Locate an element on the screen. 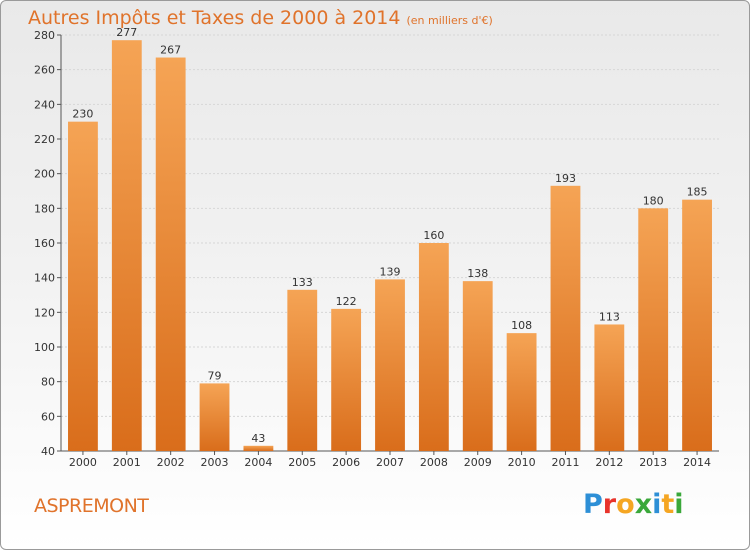  x-tick-label-2003: 2003 is located at coordinates (215, 462).